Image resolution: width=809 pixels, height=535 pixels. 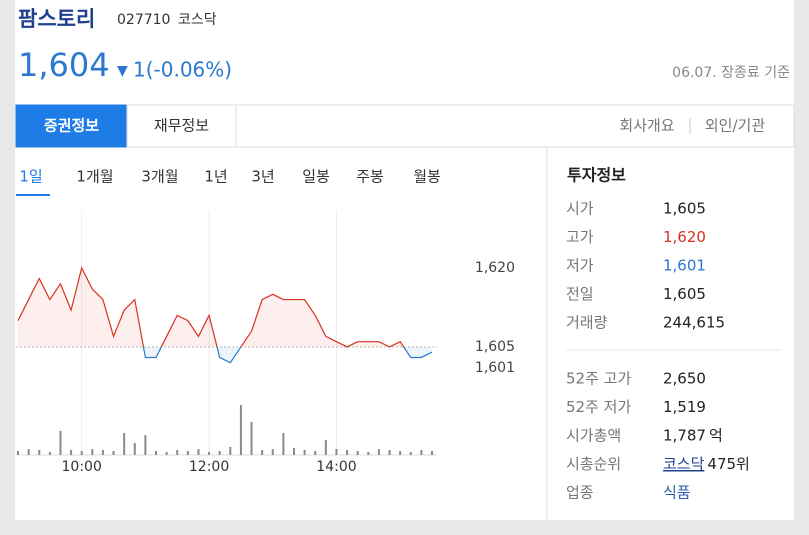 What do you see at coordinates (262, 177) in the screenshot?
I see `period-tab: 3년` at bounding box center [262, 177].